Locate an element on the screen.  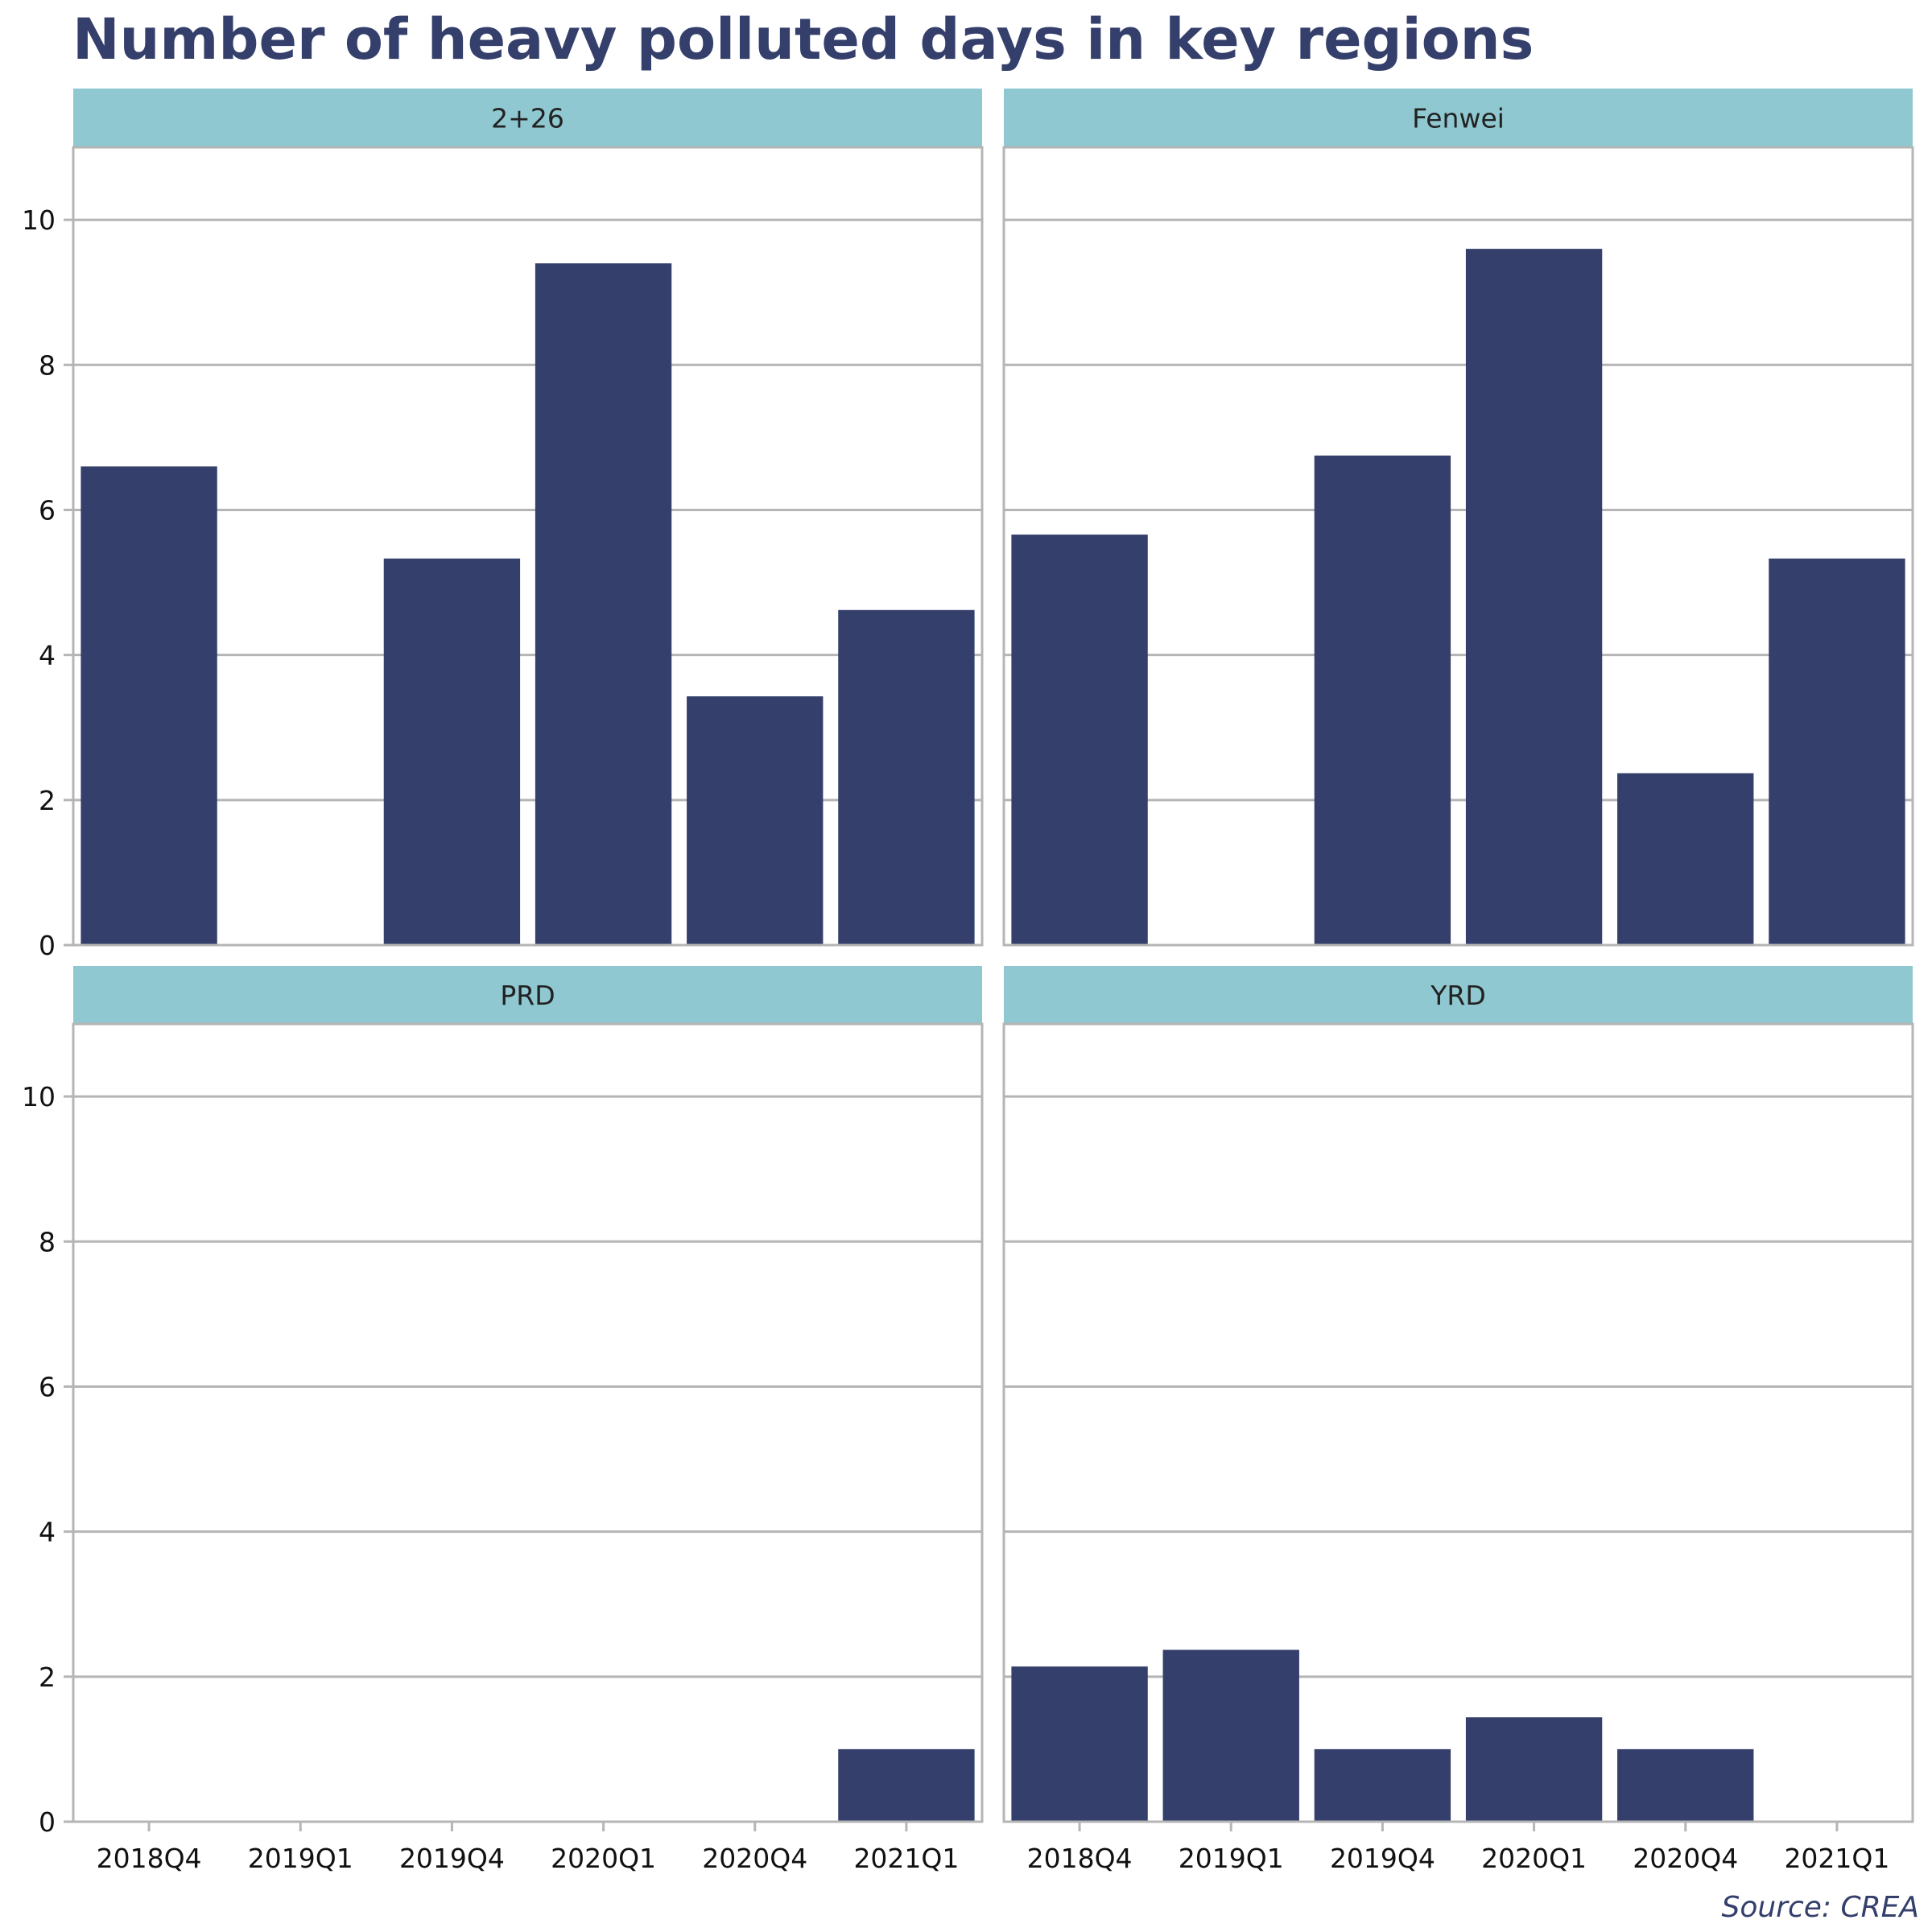
bar-prd-2021q1 is located at coordinates (906, 1785).